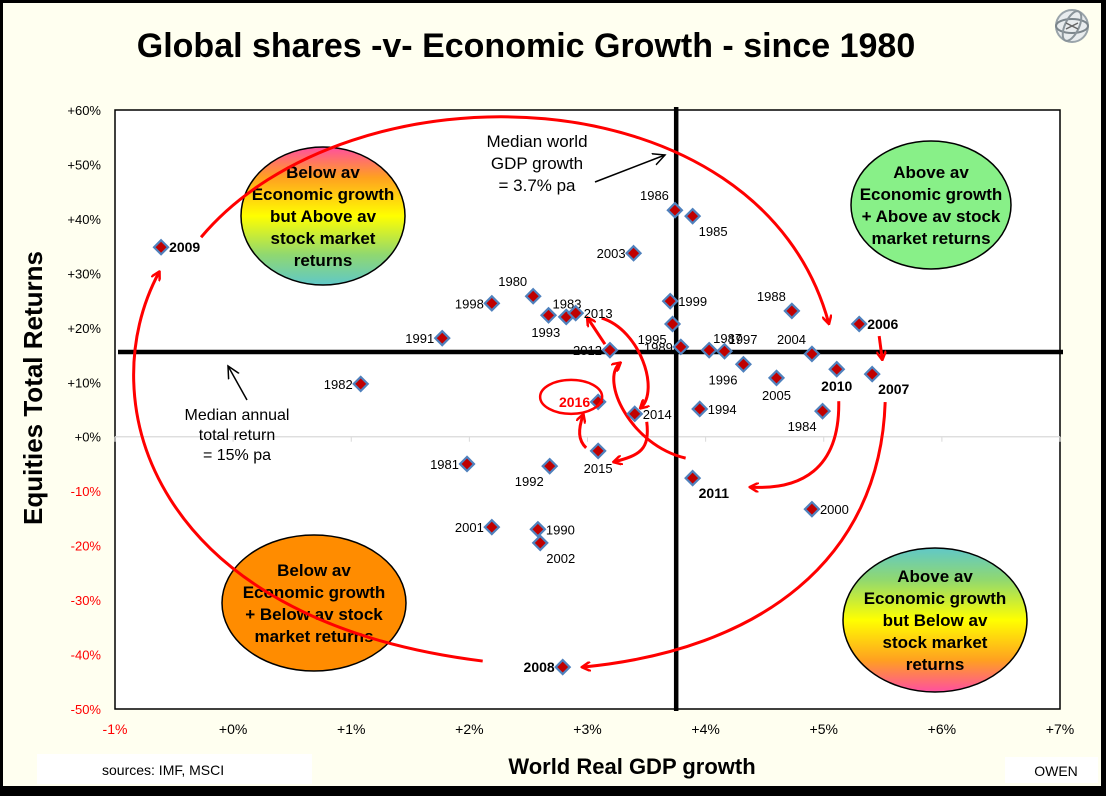 Image resolution: width=1106 pixels, height=796 pixels. I want to click on quadrant-text-line: returns, so click(323, 260).